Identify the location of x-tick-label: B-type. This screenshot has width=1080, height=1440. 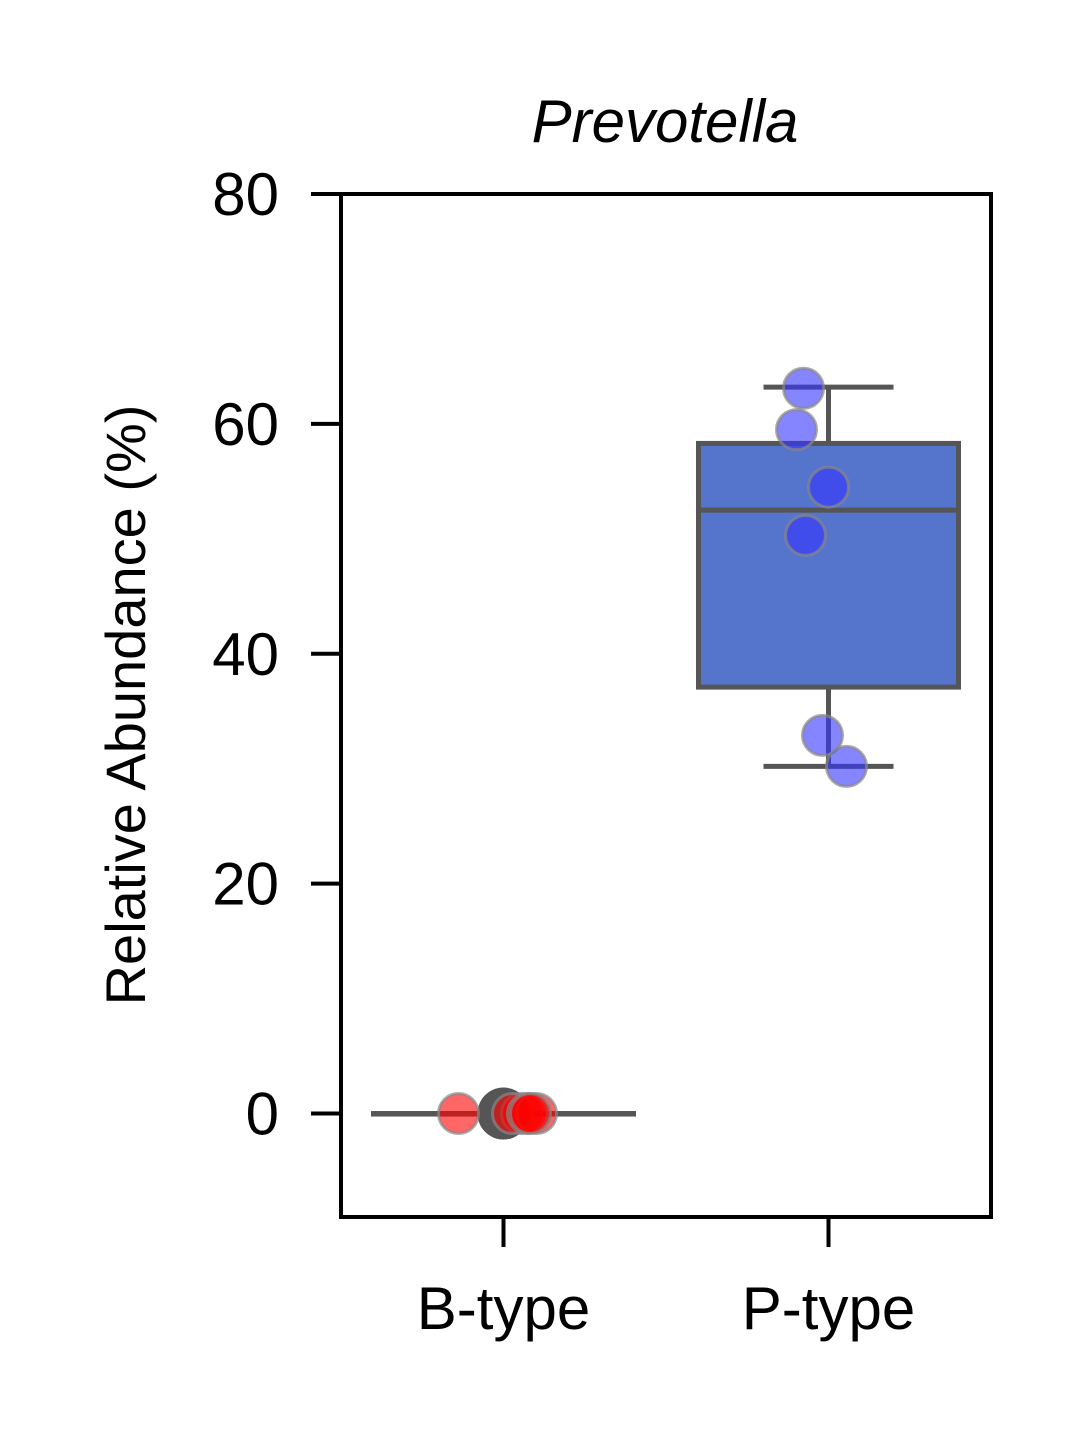
(503, 1308).